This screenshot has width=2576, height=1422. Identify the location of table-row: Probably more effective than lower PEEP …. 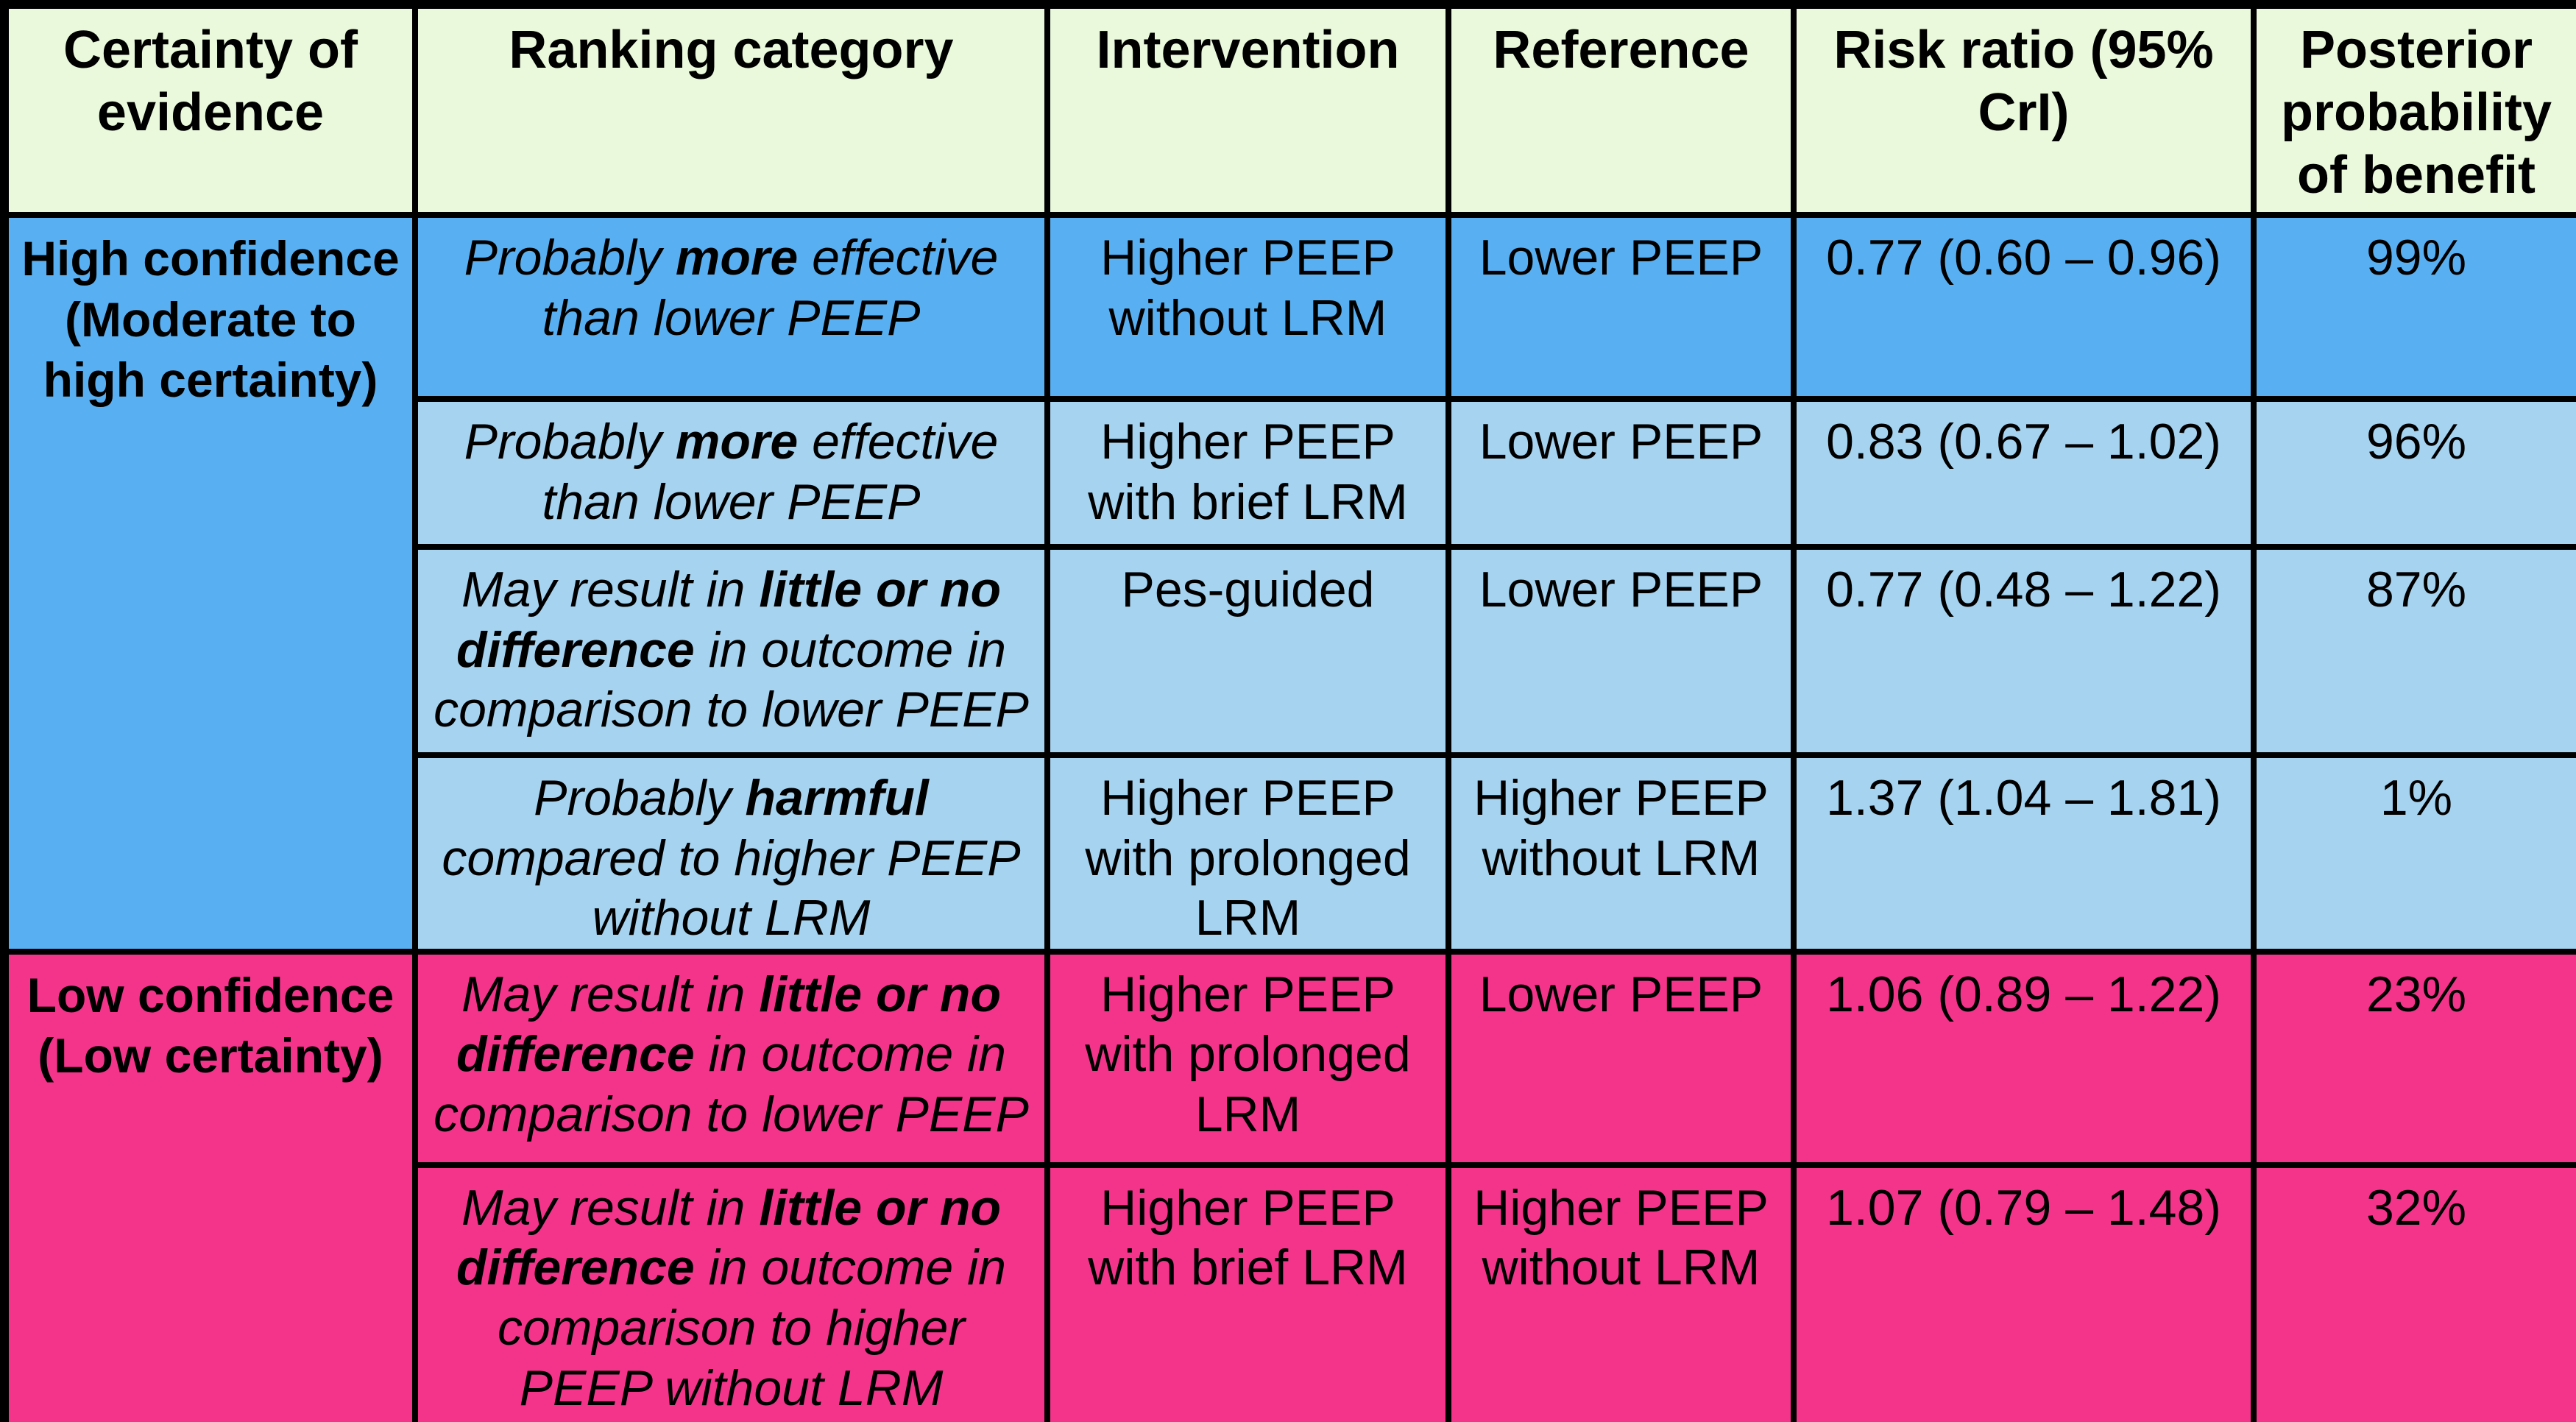
(1290, 473).